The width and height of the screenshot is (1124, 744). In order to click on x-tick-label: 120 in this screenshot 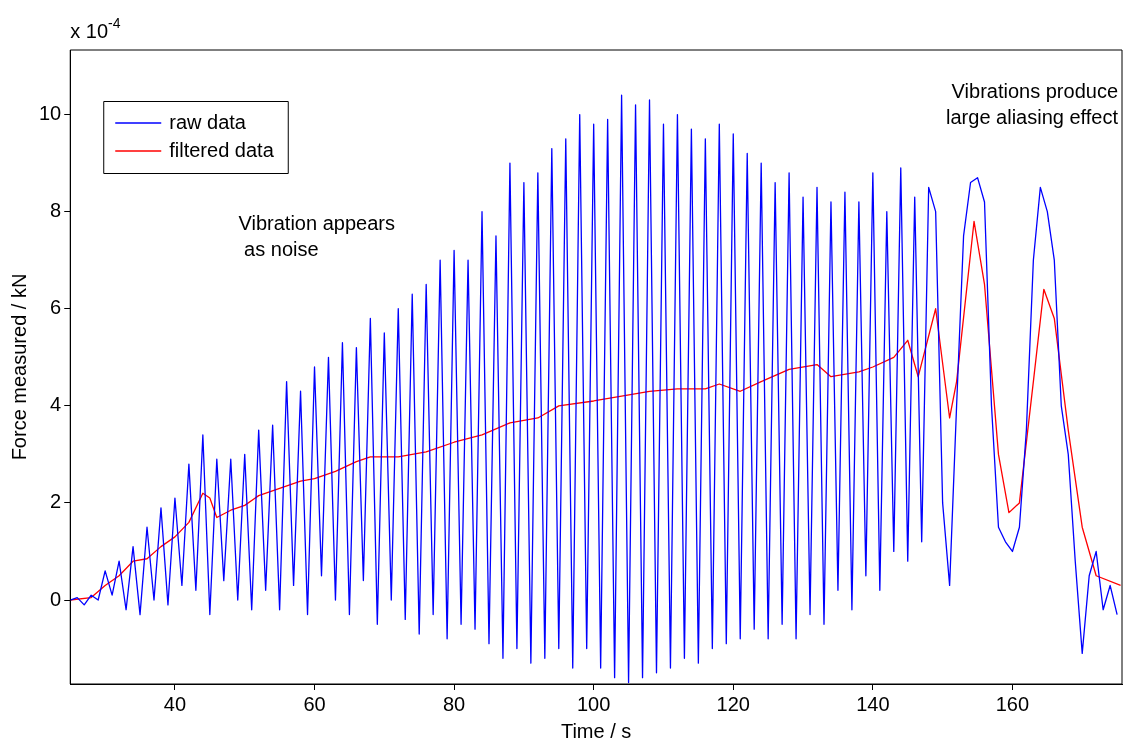, I will do `click(733, 703)`.